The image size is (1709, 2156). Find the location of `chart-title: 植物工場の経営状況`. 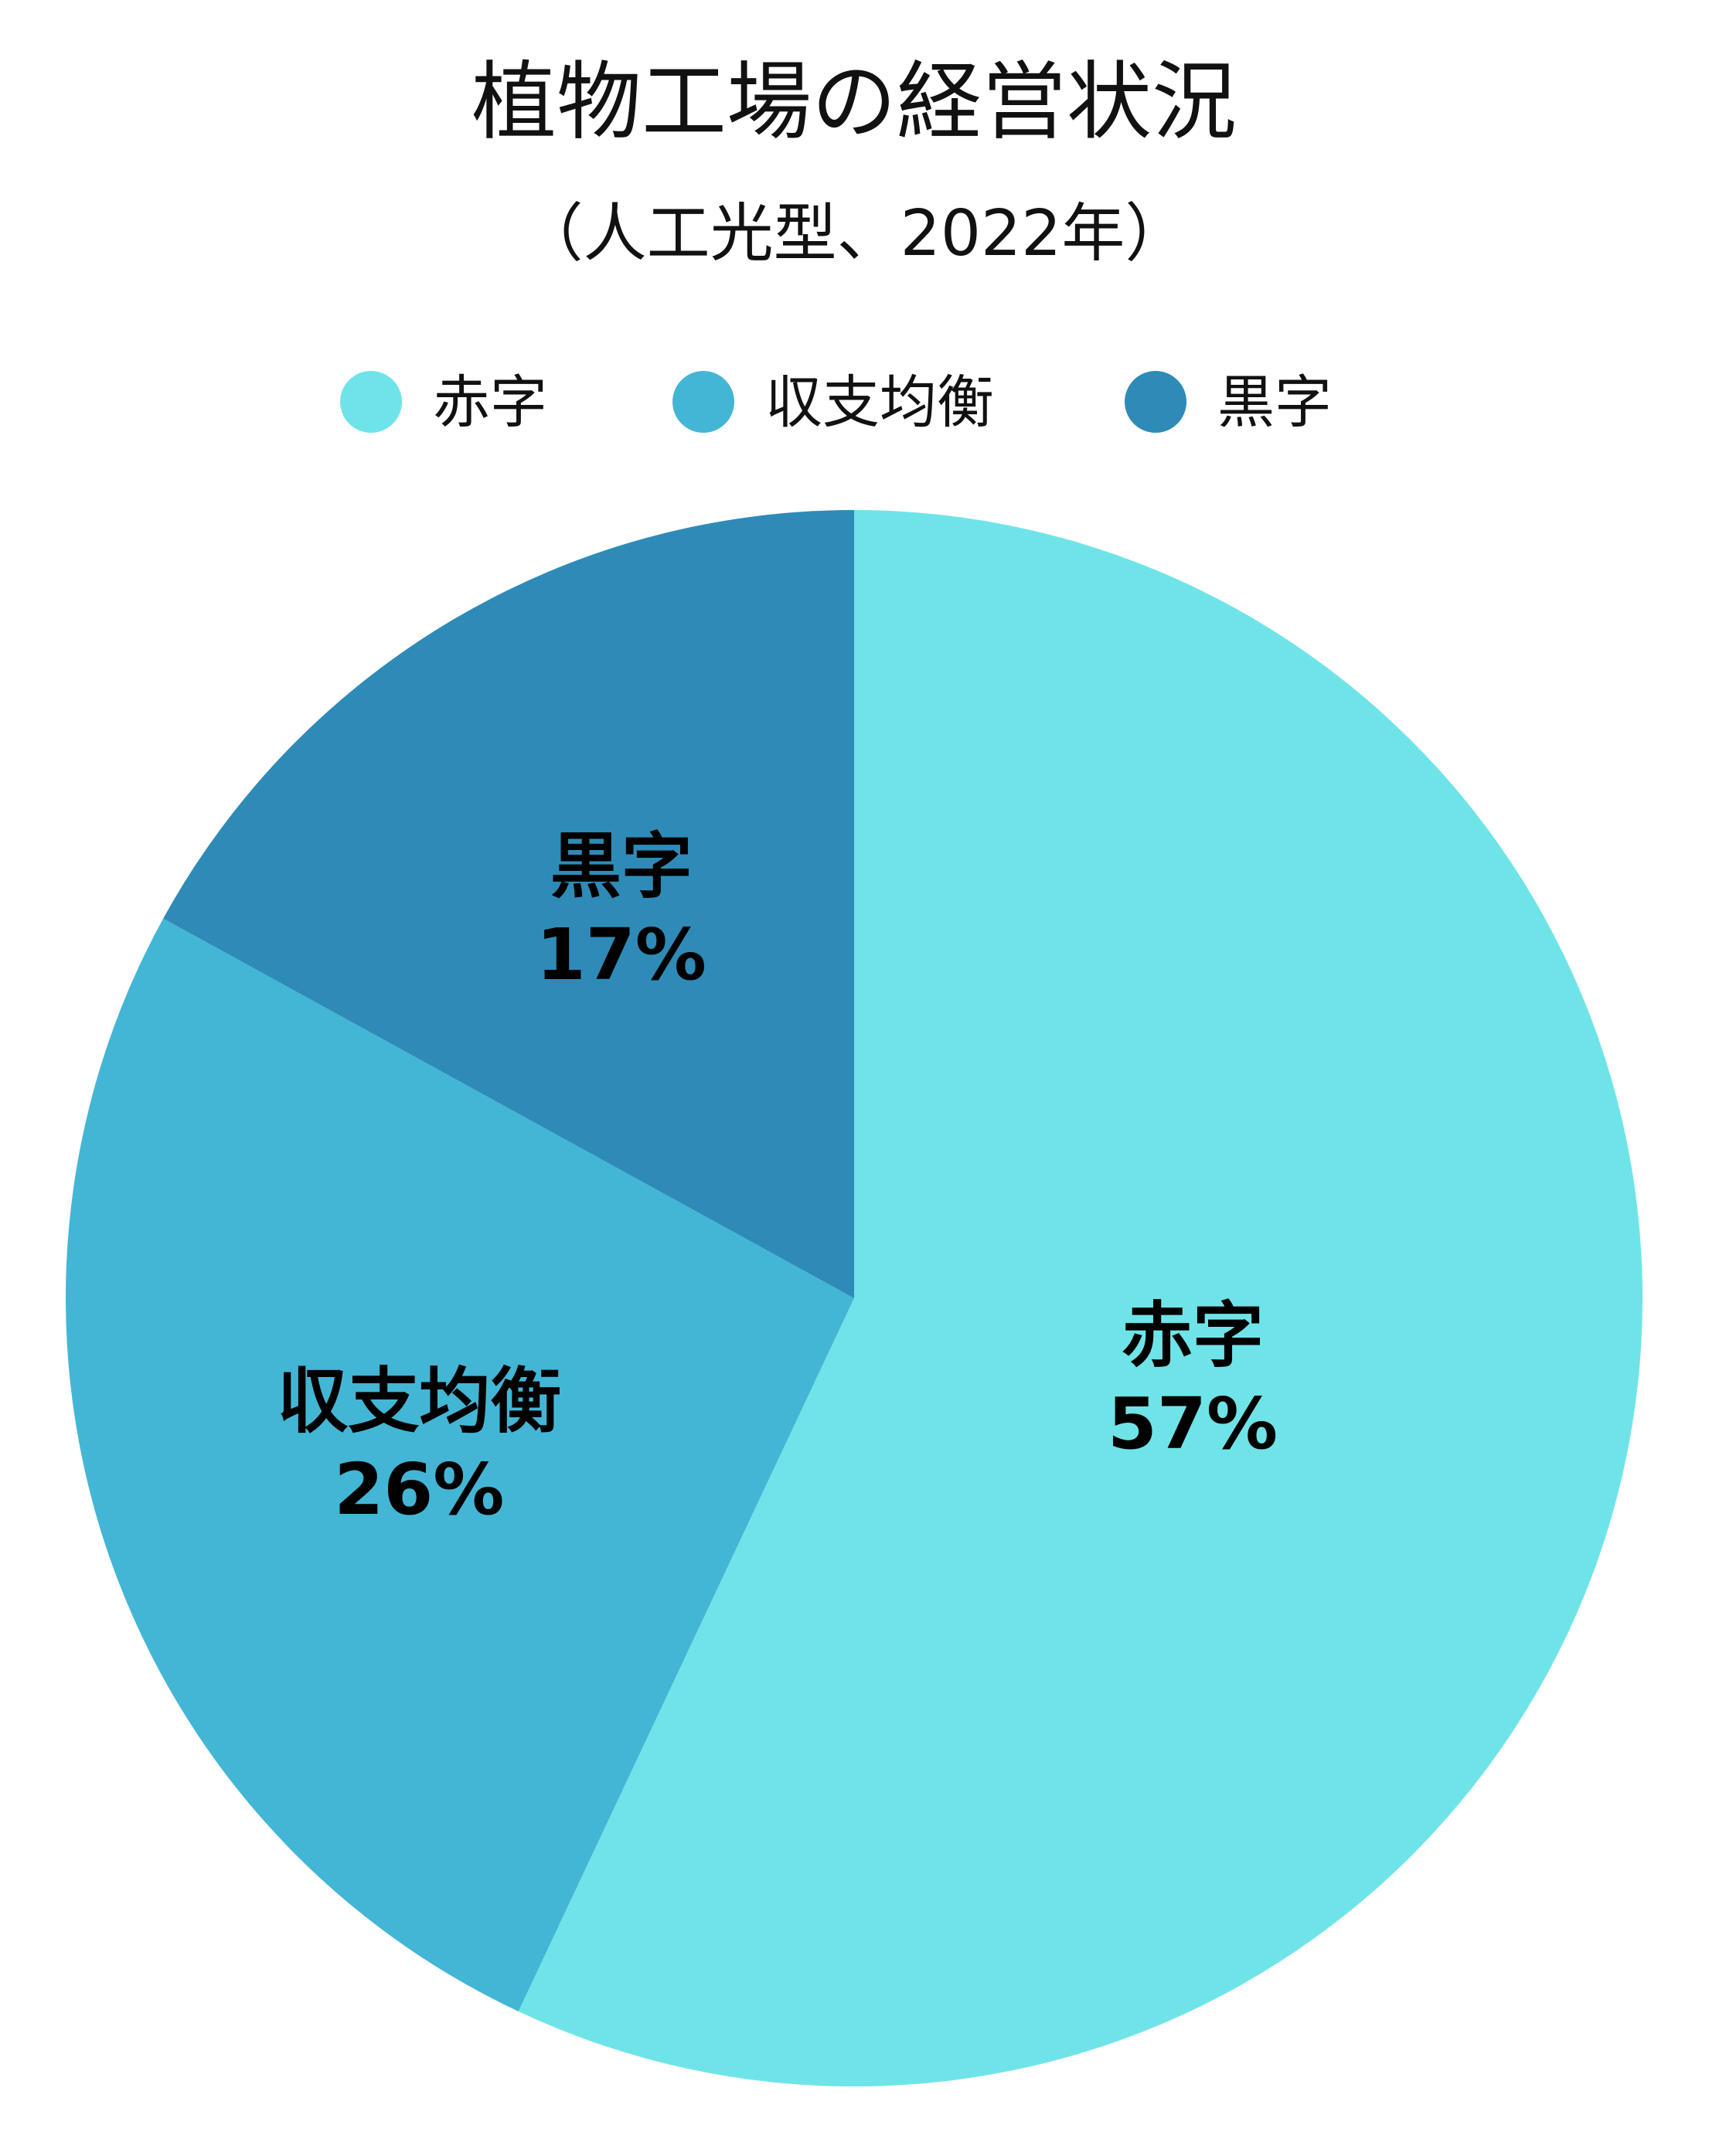

chart-title: 植物工場の経営状況 is located at coordinates (854, 102).